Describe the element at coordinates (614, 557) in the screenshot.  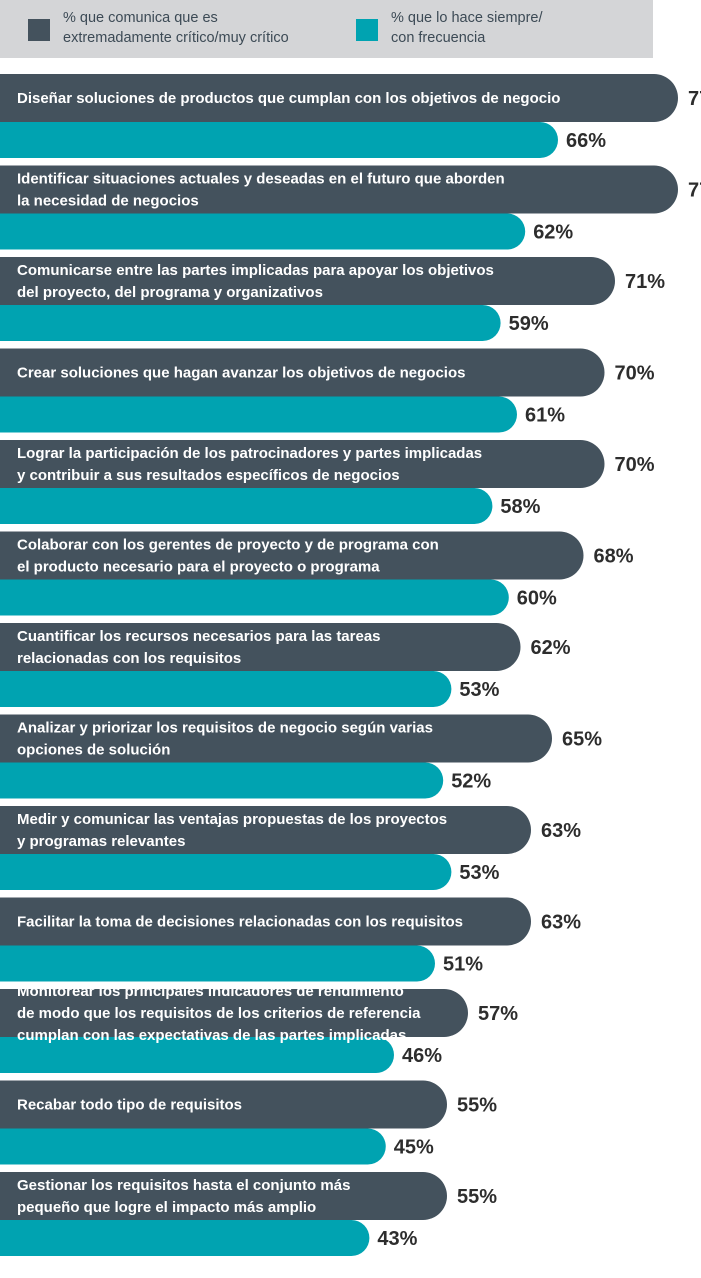
I see `value-label-critical-6: 68%` at that location.